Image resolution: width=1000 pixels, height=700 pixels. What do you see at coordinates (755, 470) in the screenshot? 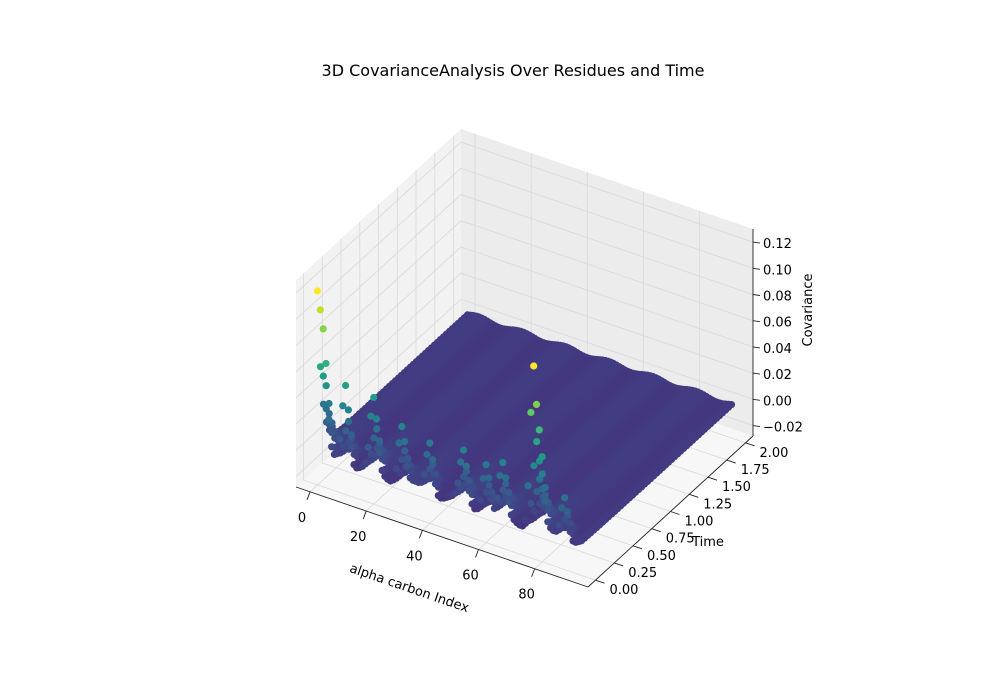
I see `y-tick-label: 1.75` at bounding box center [755, 470].